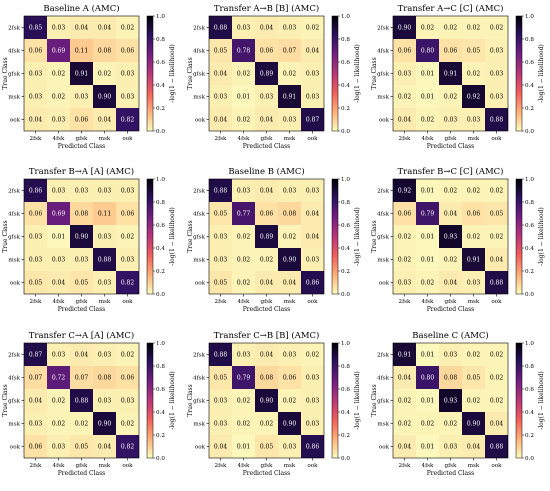 The height and width of the screenshot is (491, 550). What do you see at coordinates (451, 237) in the screenshot?
I see `cell-value-label: 0.93` at bounding box center [451, 237].